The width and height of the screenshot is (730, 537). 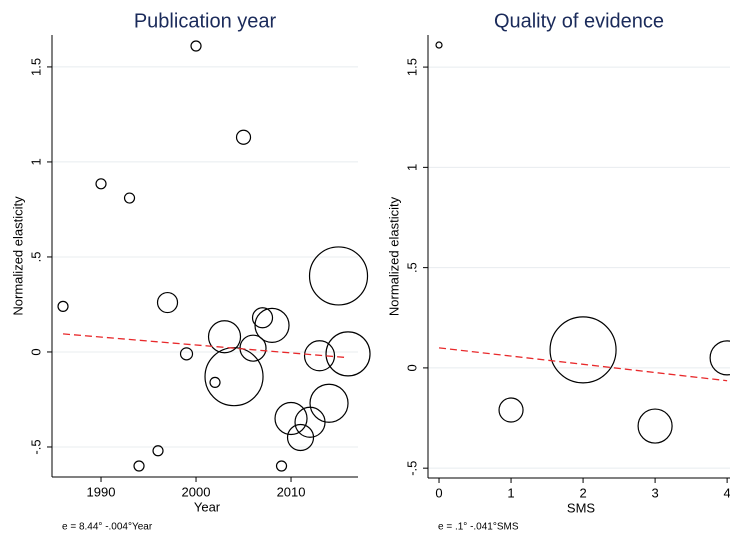 What do you see at coordinates (582, 492) in the screenshot?
I see `x-tick-label: 2` at bounding box center [582, 492].